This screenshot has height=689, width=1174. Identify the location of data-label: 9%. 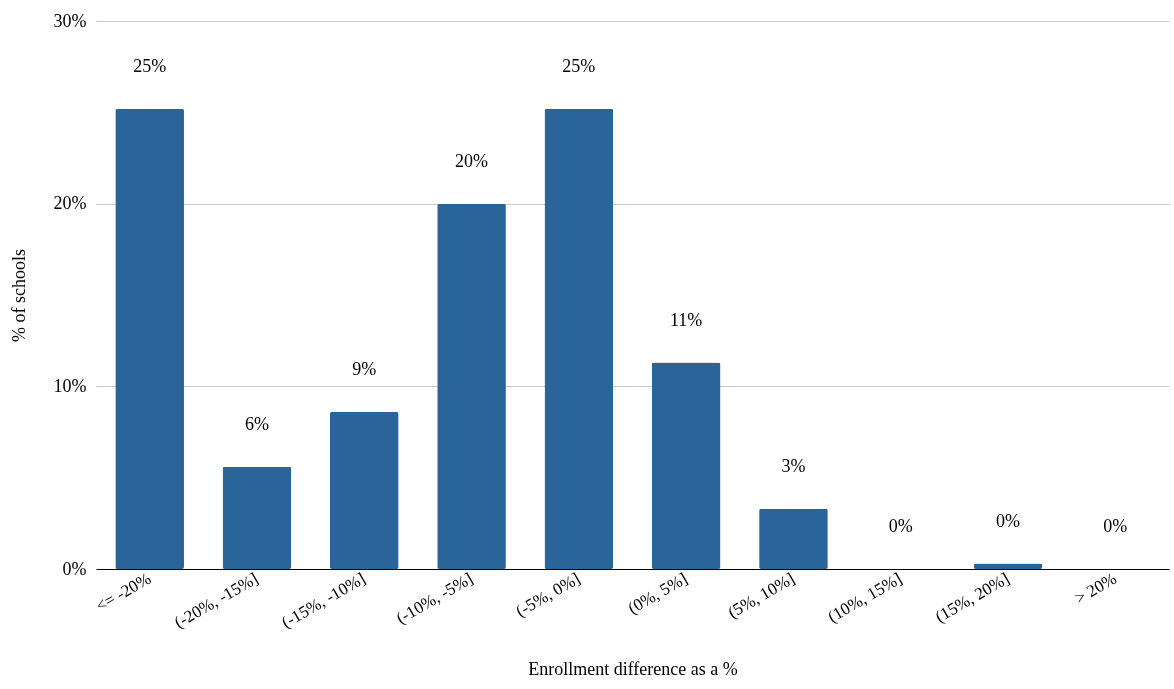
(364, 368).